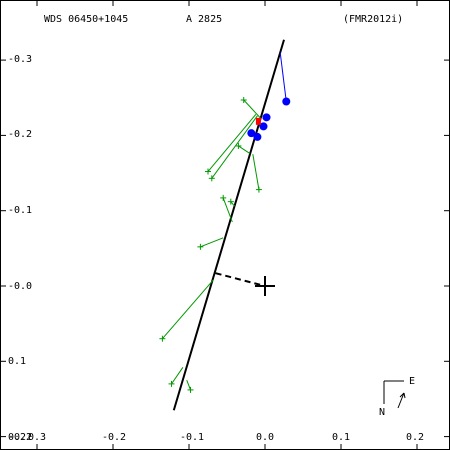 Image resolution: width=450 pixels, height=450 pixels. I want to click on x-tick-label-1: 0.3, so click(37, 437).